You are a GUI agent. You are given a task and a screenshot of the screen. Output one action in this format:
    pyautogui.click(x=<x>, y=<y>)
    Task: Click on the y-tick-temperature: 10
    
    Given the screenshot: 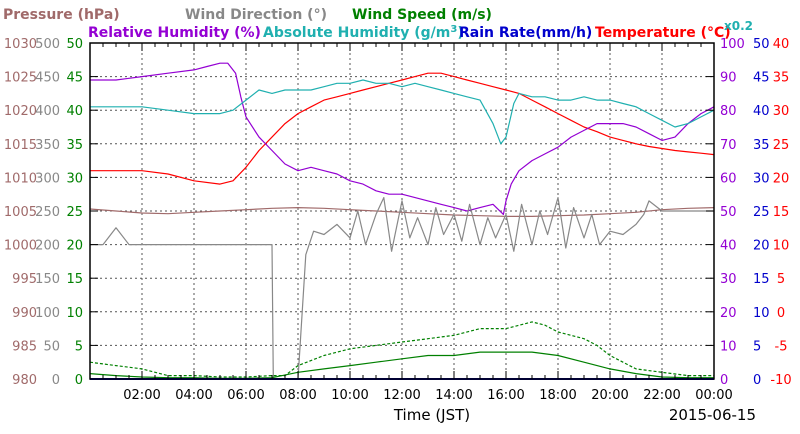 What is the action you would take?
    pyautogui.click(x=781, y=246)
    